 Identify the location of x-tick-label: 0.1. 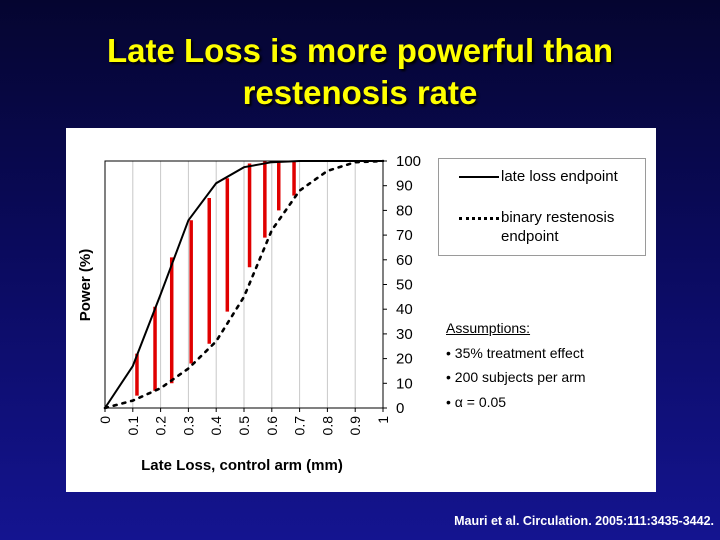
(133, 426).